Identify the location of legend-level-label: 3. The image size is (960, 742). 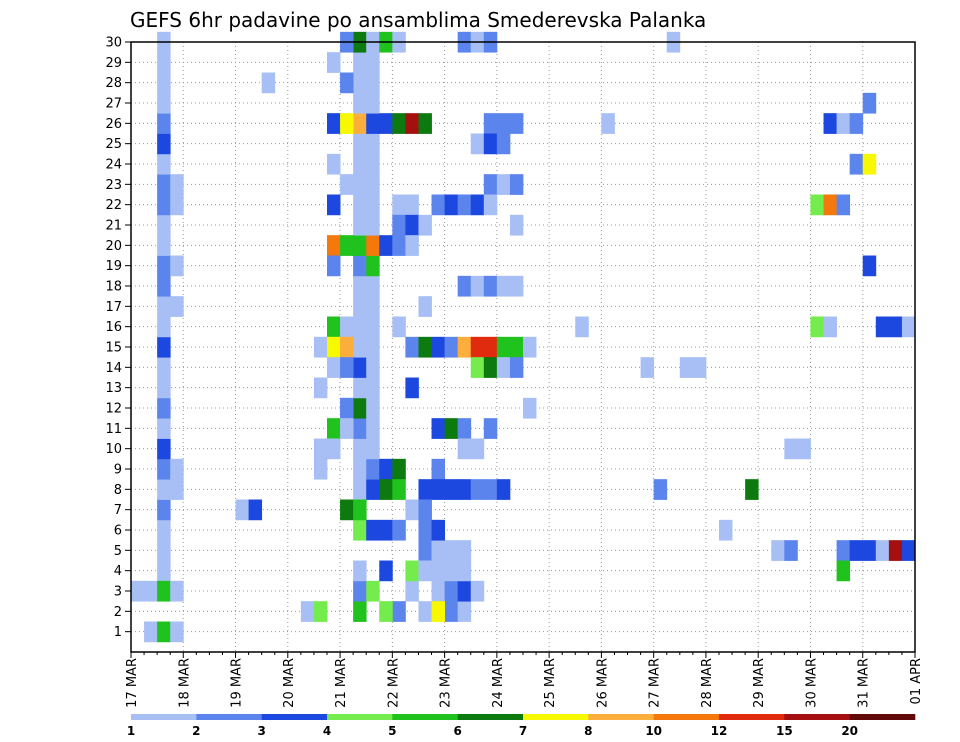
(261, 731).